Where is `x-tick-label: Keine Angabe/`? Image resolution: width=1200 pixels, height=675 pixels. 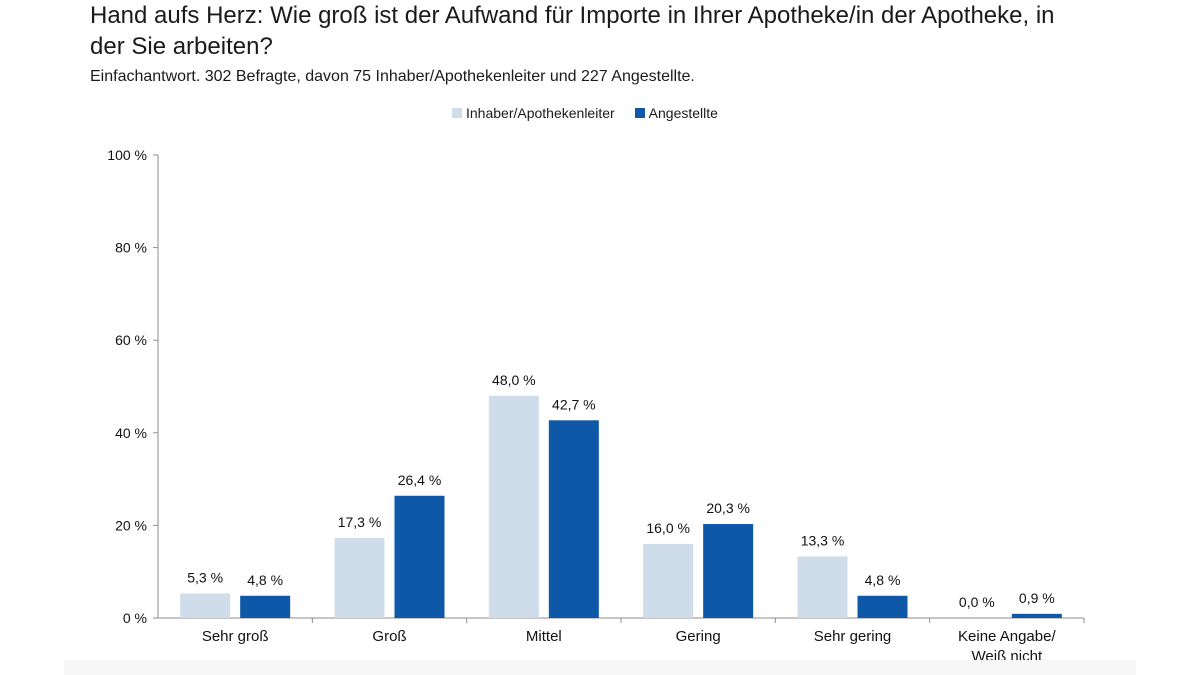 x-tick-label: Keine Angabe/ is located at coordinates (1007, 636).